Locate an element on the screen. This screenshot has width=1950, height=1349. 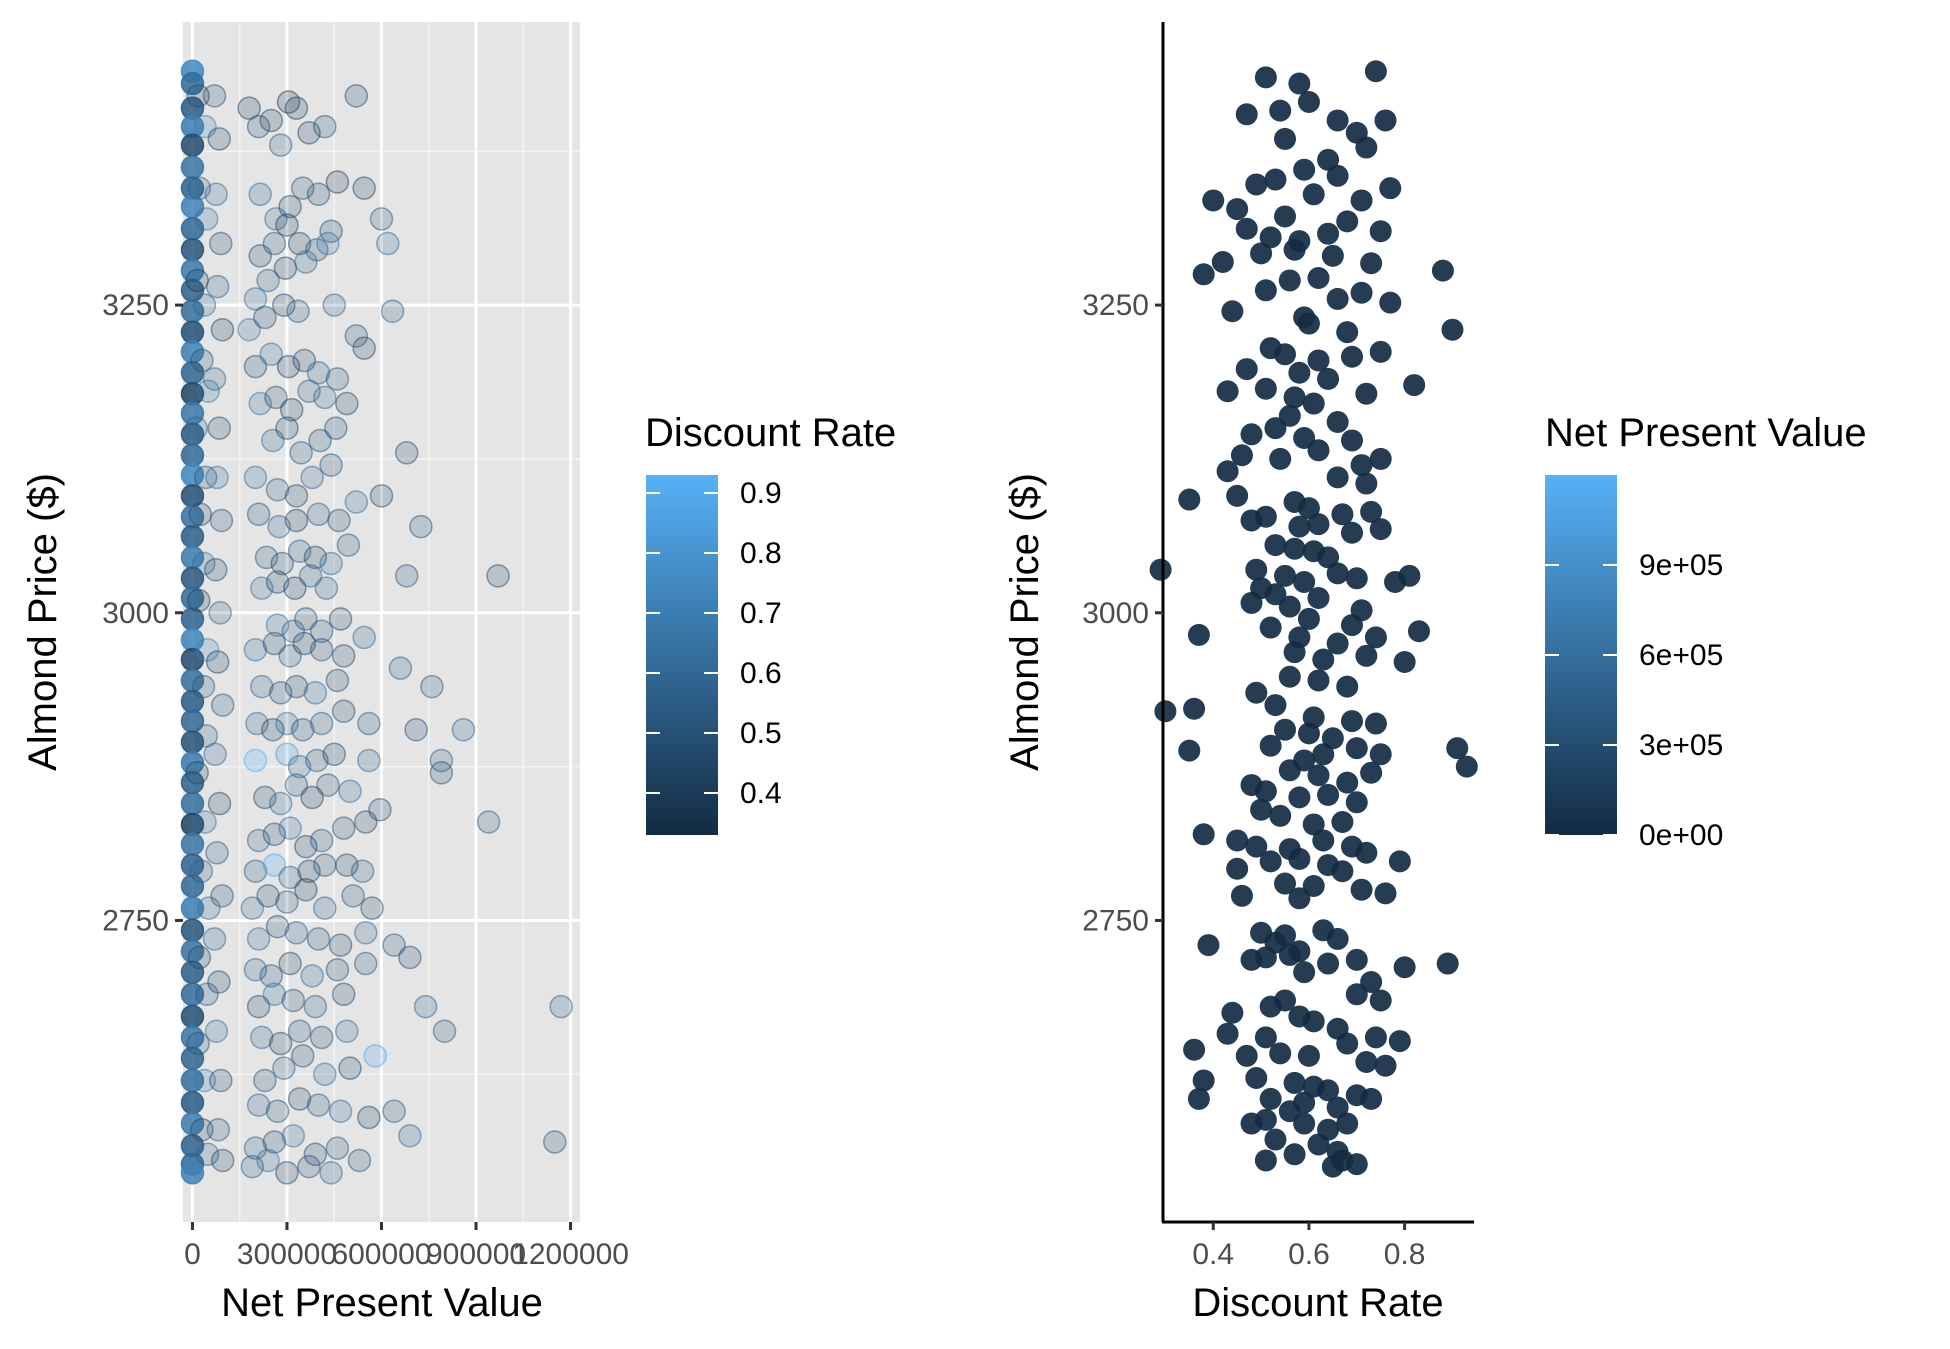
left-legend-tick-label: 0.7 is located at coordinates (761, 613).